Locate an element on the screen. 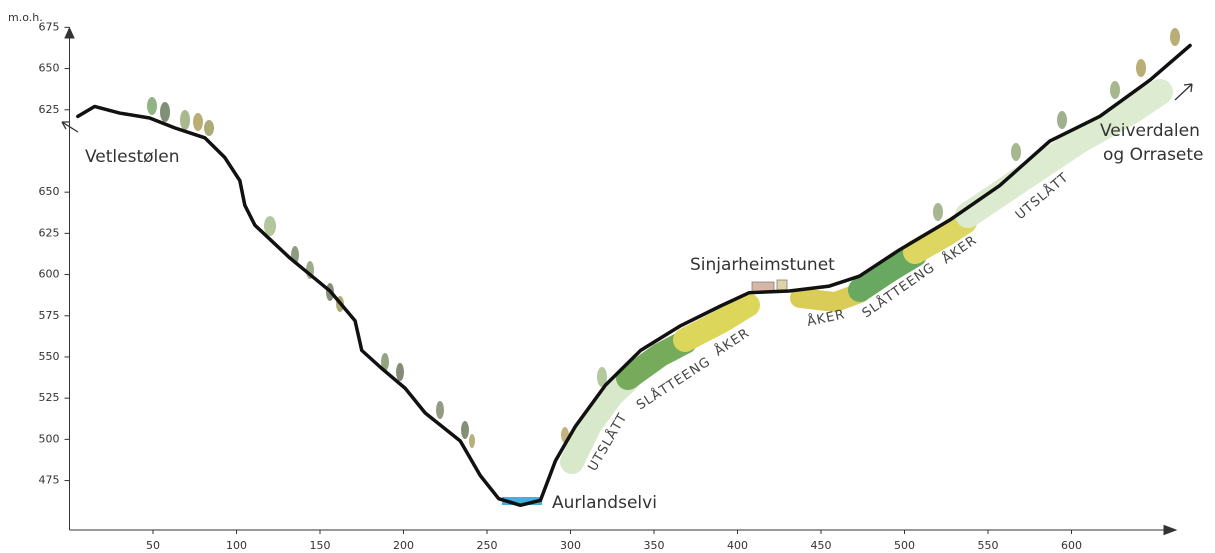  y-tick-label: 600 is located at coordinates (49, 274).